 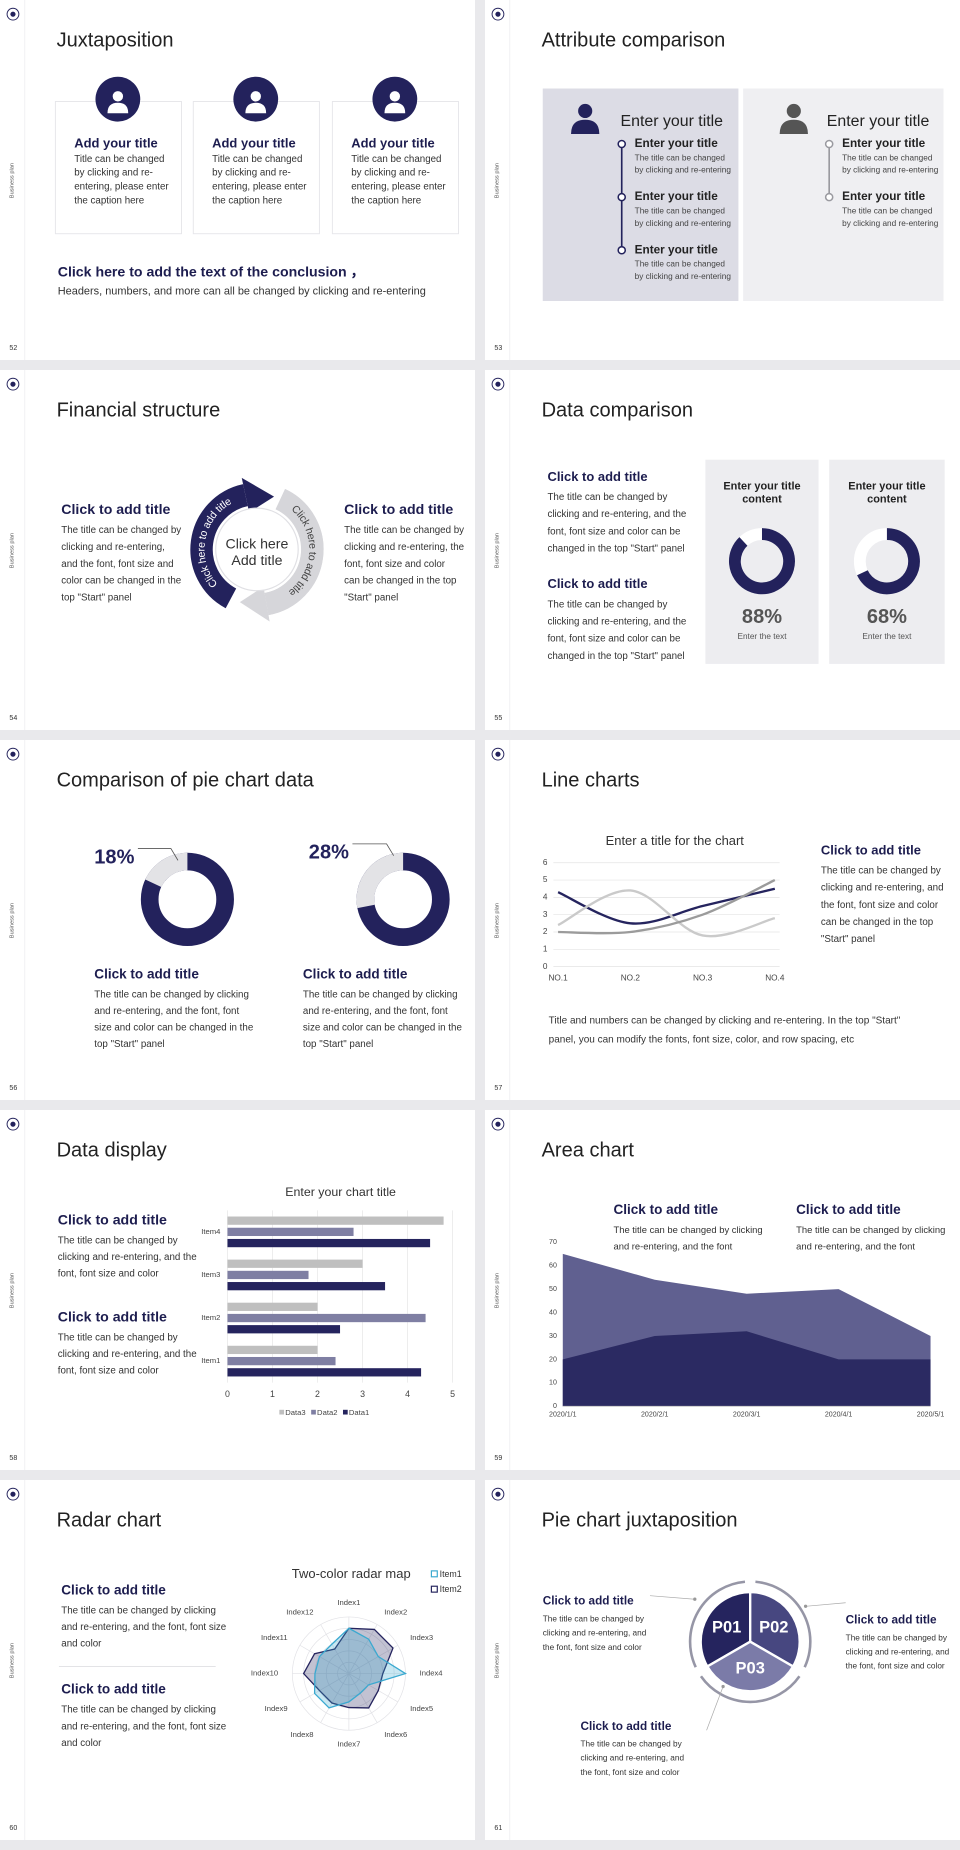 I want to click on page-number: 54, so click(x=13, y=718).